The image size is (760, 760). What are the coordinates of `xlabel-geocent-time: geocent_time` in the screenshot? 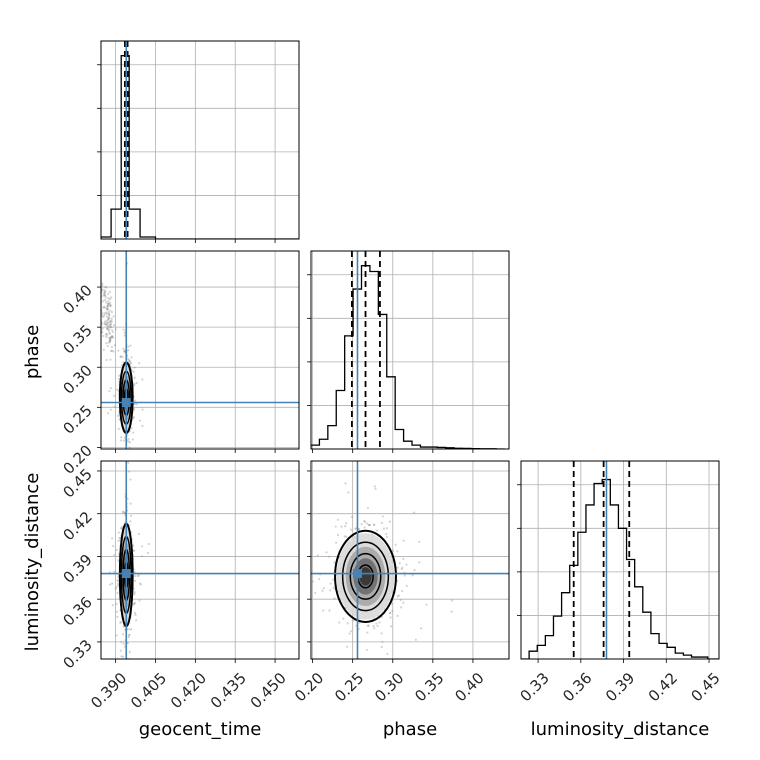 It's located at (200, 729).